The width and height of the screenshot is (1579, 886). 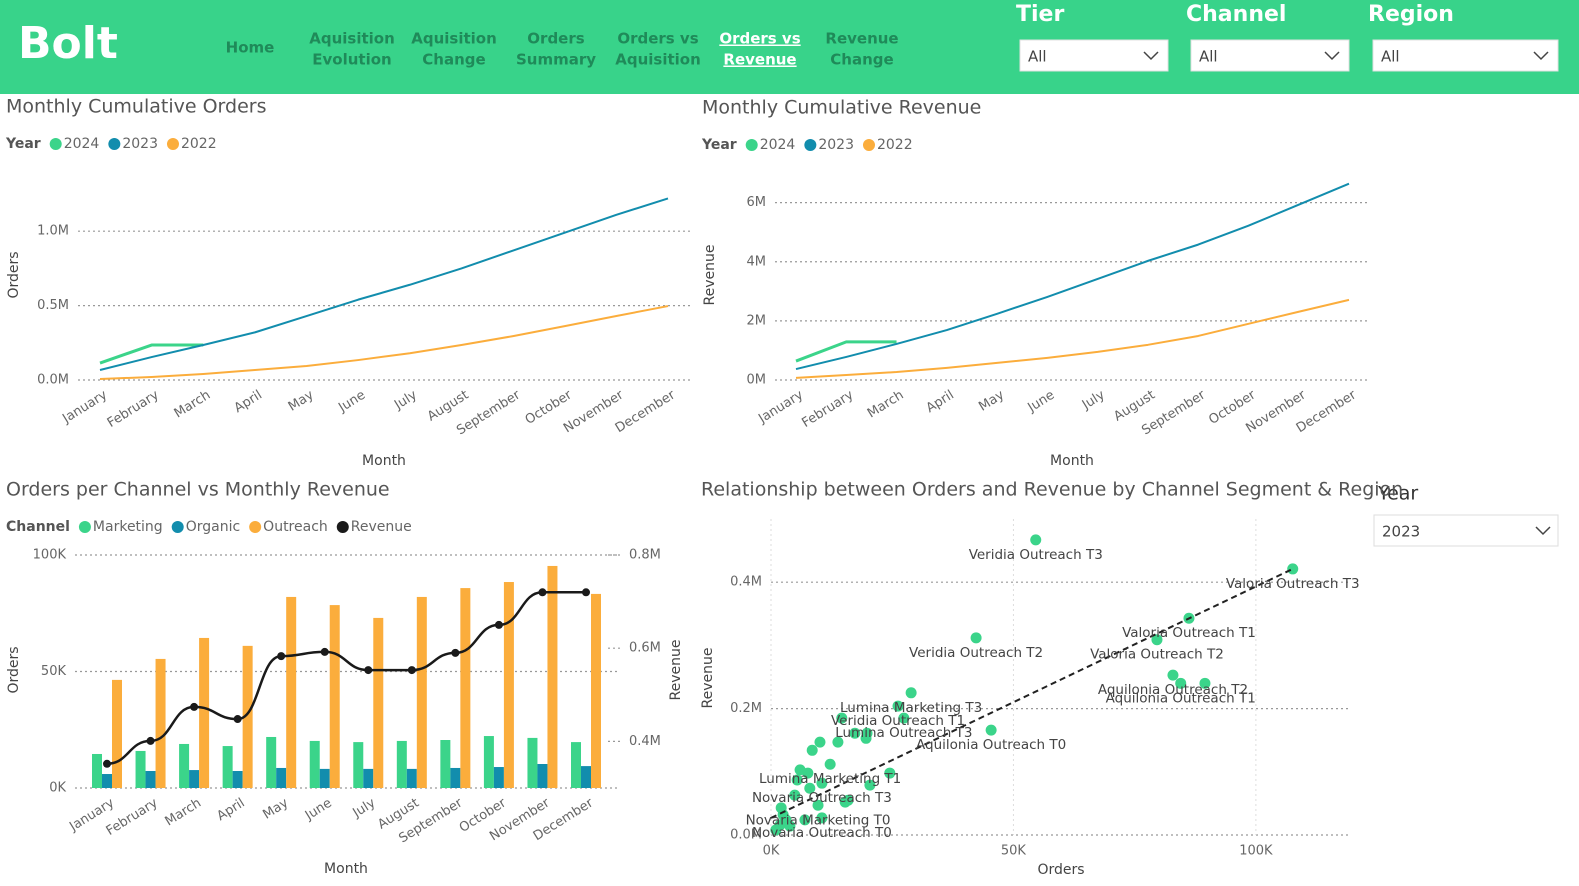 I want to click on nav-item: Summary, so click(x=556, y=60).